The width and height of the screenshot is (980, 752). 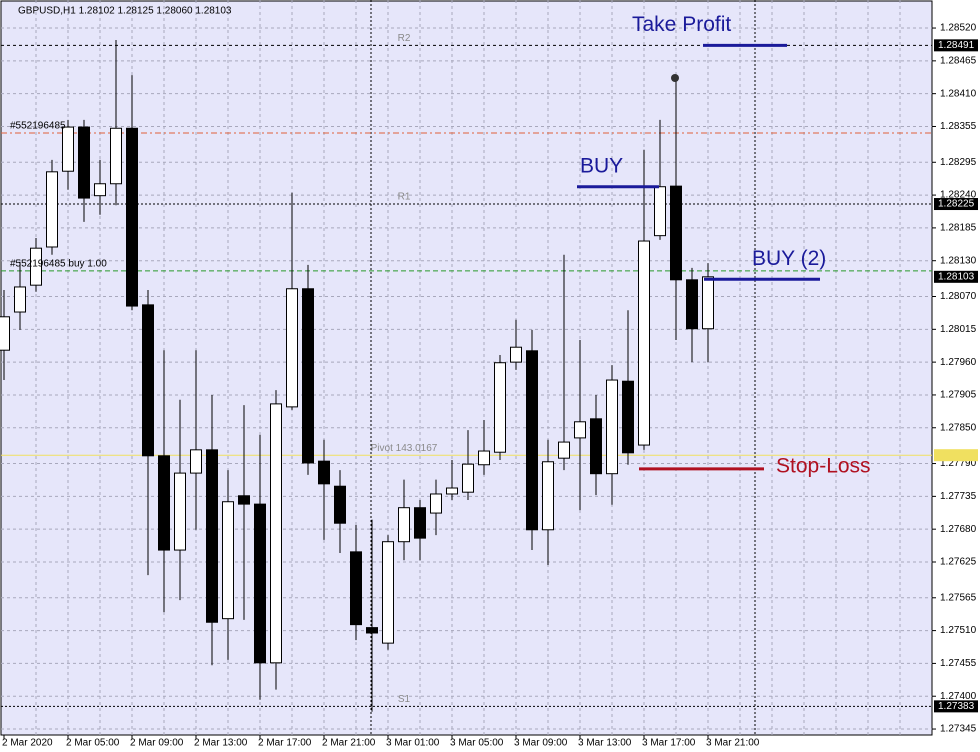 I want to click on order-label: #552196485, so click(x=38, y=126).